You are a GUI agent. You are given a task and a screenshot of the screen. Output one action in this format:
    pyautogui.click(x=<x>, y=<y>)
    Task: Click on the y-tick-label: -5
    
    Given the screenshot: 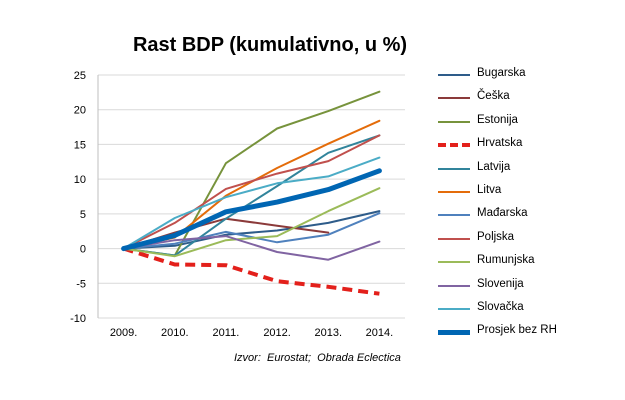 What is the action you would take?
    pyautogui.click(x=81, y=284)
    